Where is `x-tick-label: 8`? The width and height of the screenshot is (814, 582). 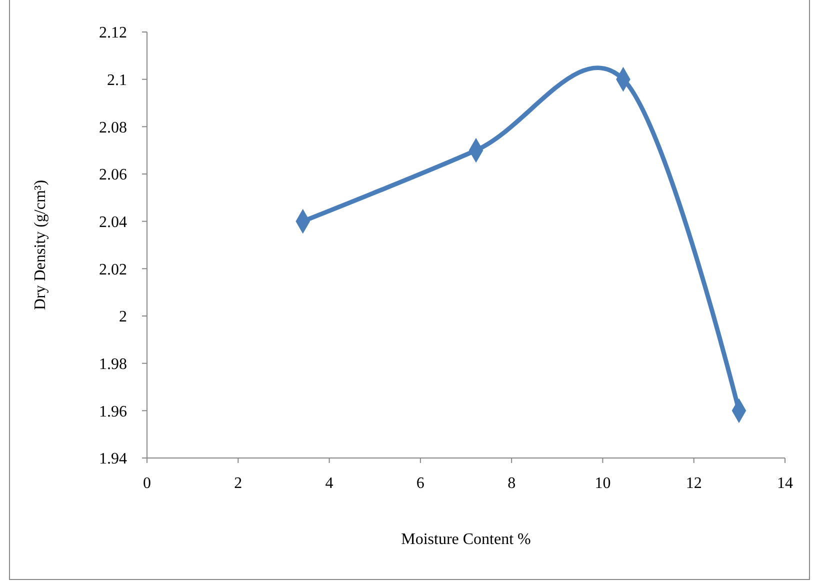 x-tick-label: 8 is located at coordinates (512, 483).